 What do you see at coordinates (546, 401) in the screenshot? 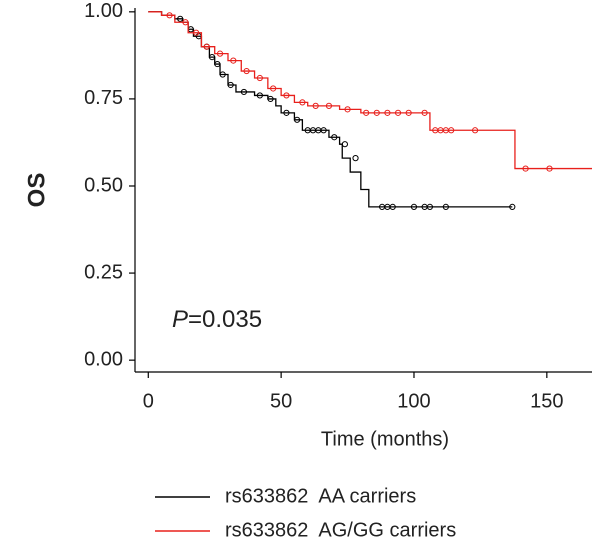
I see `x-tick-label: 150` at bounding box center [546, 401].